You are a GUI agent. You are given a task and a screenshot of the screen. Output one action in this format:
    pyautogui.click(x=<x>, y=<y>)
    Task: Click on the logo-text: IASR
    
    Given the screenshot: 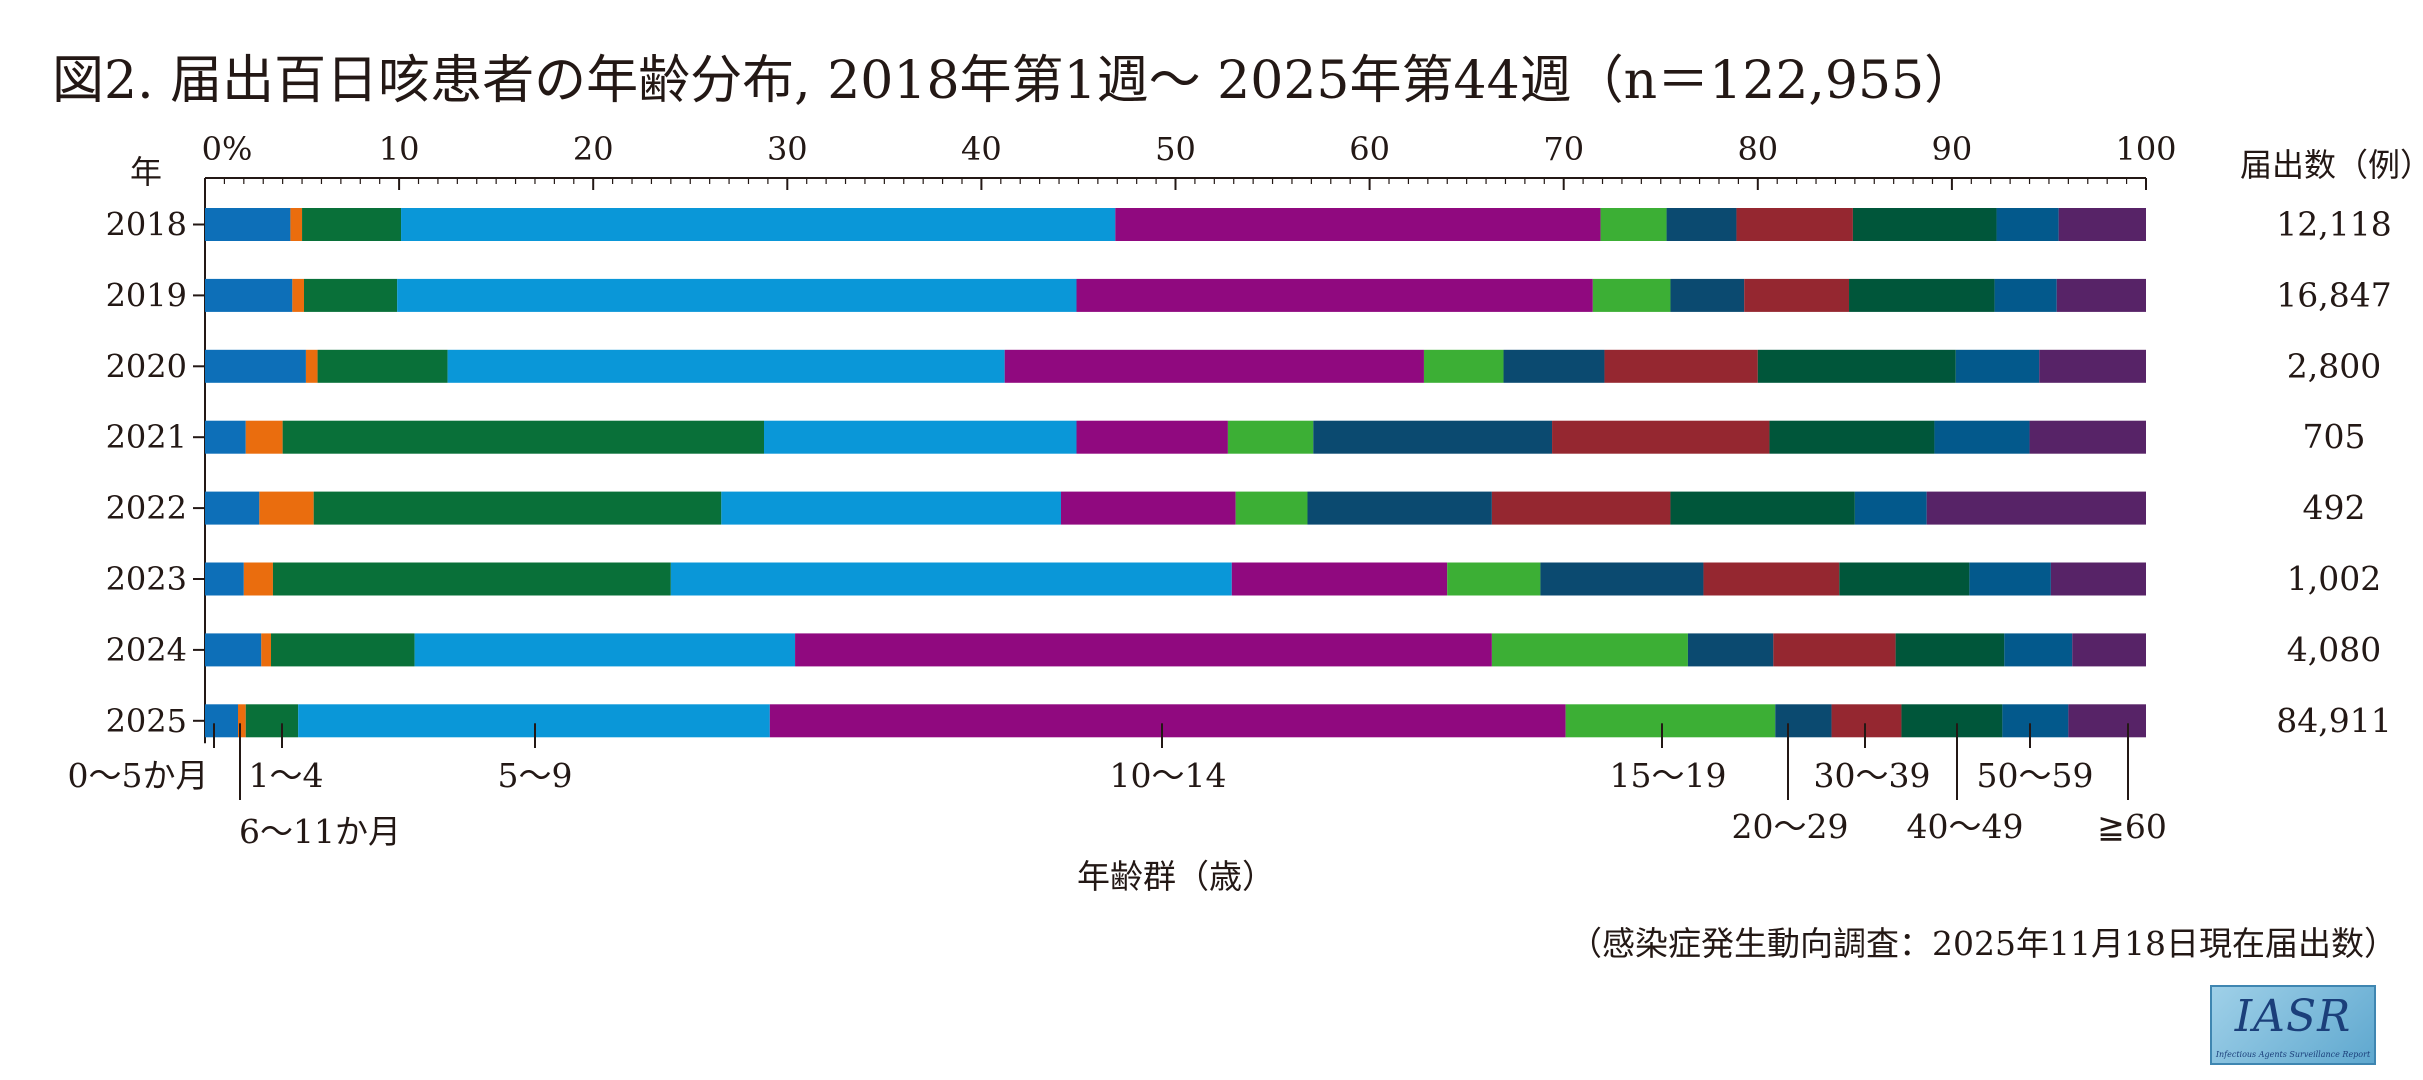 What is the action you would take?
    pyautogui.click(x=2293, y=1016)
    